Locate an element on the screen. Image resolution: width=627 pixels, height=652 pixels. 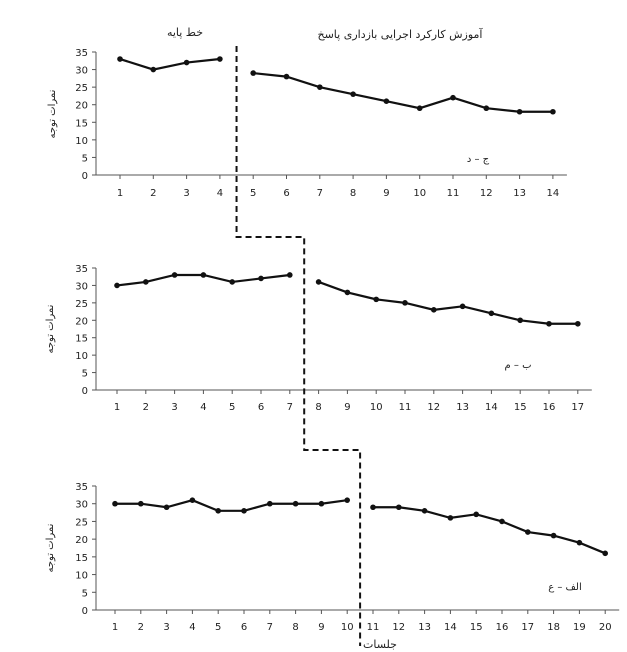
x-tick-label: 18 is located at coordinates (553, 627).